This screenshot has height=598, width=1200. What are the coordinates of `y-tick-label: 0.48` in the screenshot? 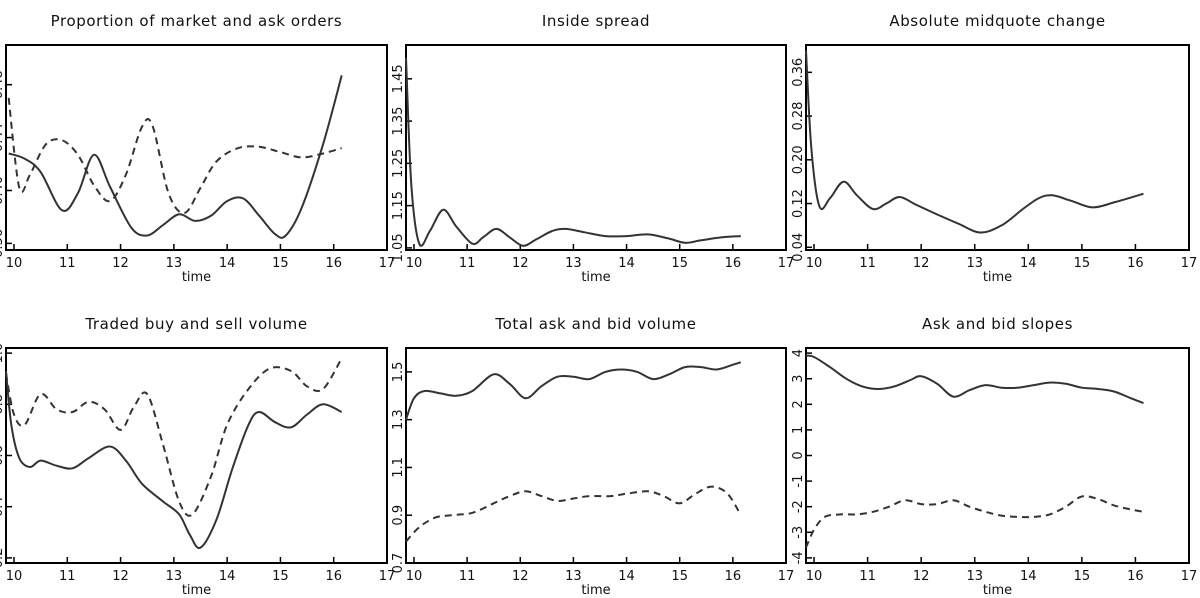 It's located at (3, 84).